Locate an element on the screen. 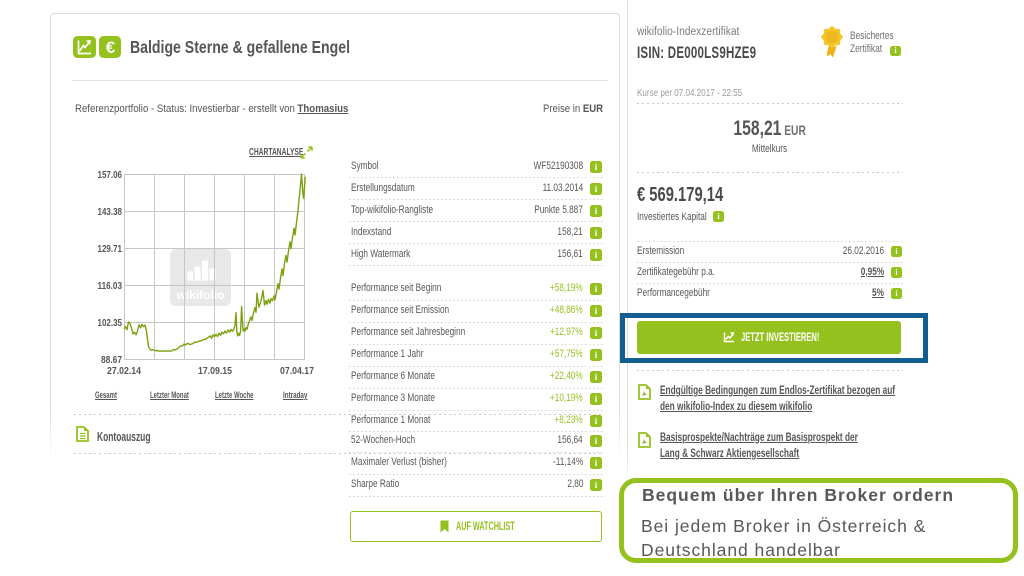 The height and width of the screenshot is (576, 1024). svg-text: 143.38 is located at coordinates (110, 212).